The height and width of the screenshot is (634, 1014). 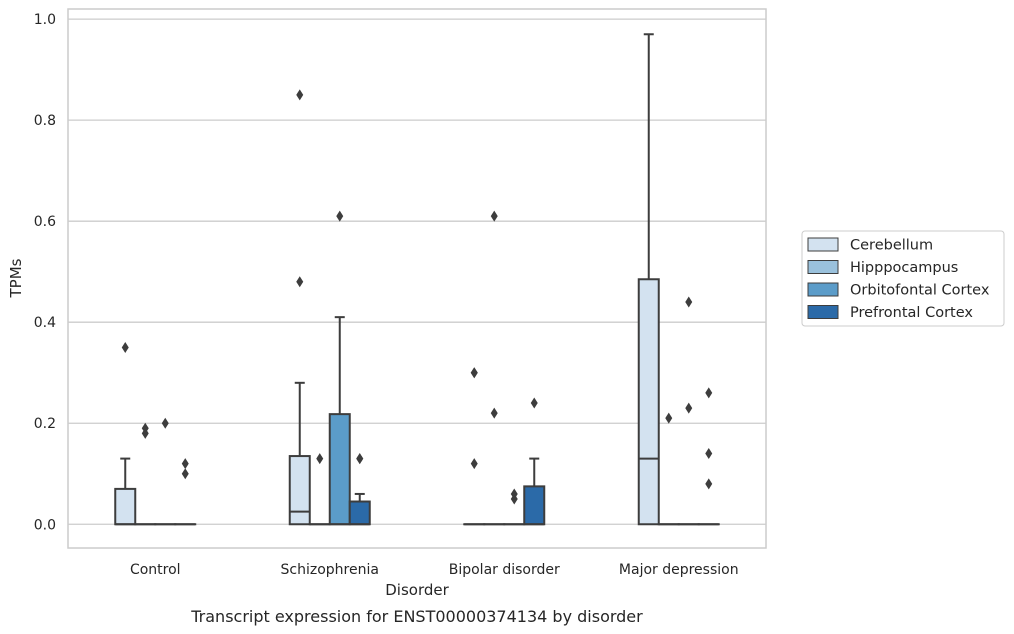 What do you see at coordinates (891, 246) in the screenshot?
I see `legend-label: Cerebellum` at bounding box center [891, 246].